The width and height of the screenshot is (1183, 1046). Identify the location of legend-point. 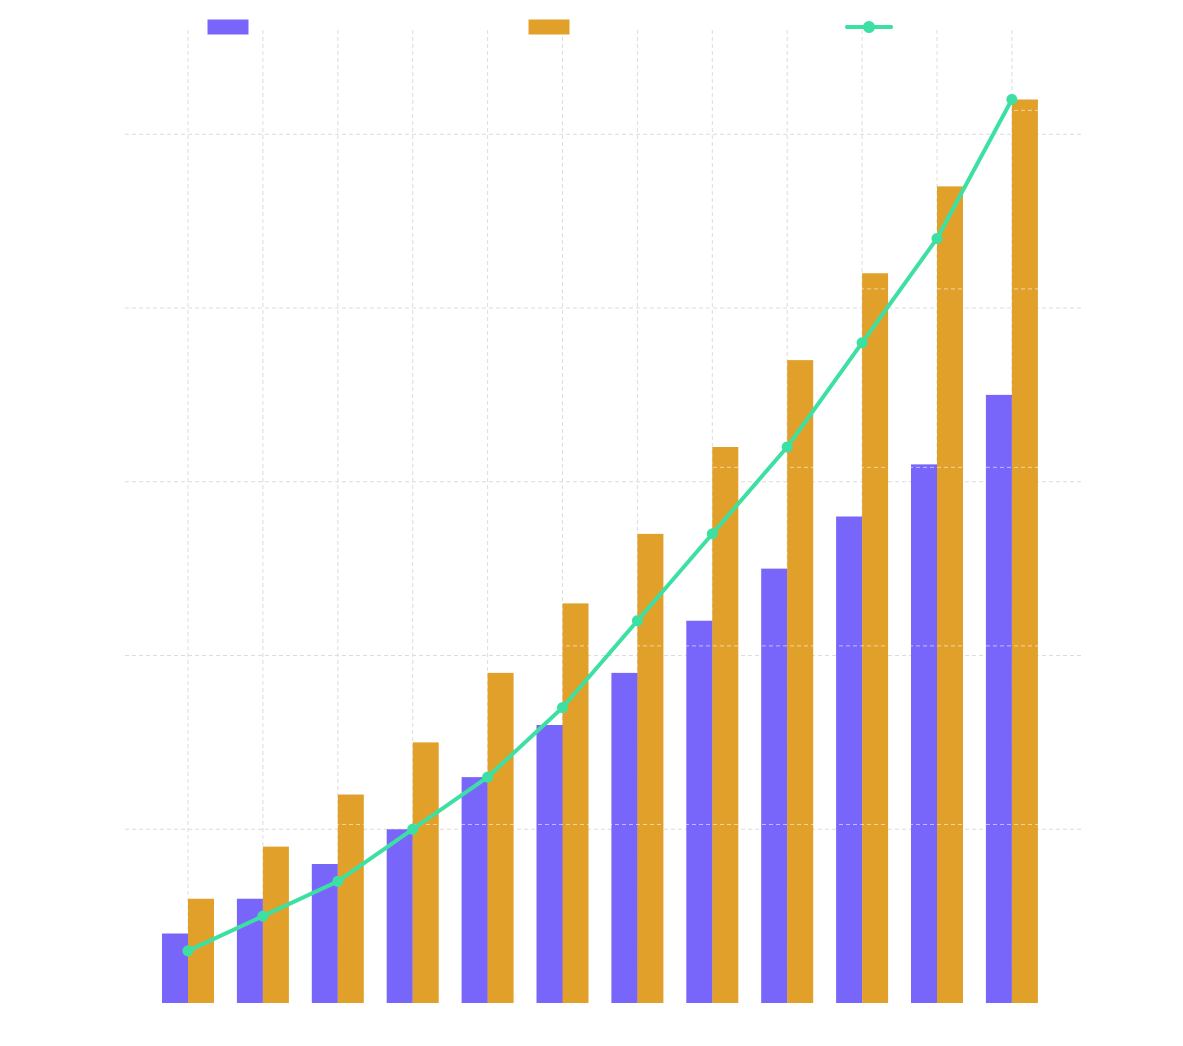
(869, 27).